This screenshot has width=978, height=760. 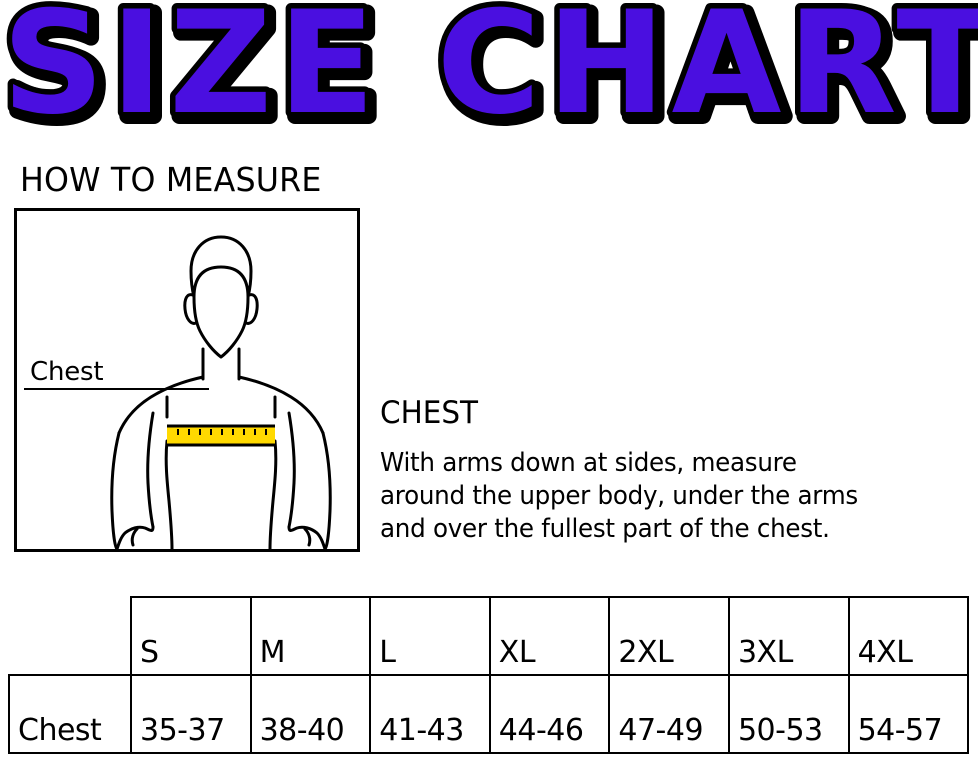 I want to click on torso-right-lower, so click(x=273, y=494).